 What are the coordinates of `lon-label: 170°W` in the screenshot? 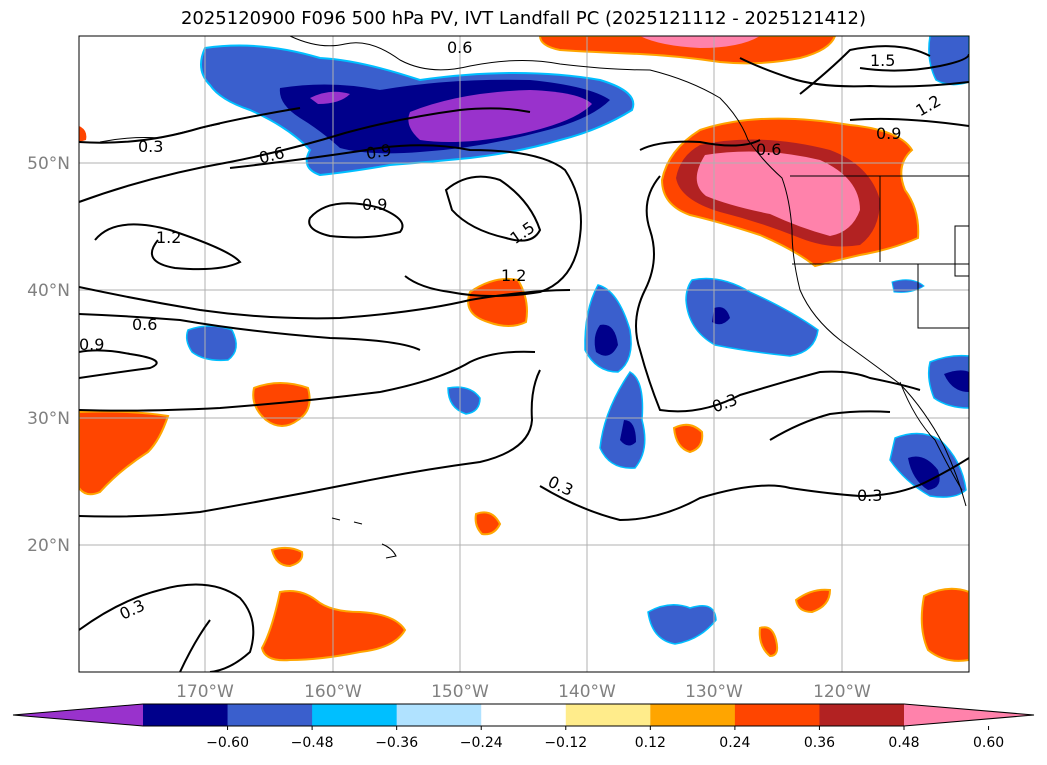 It's located at (205, 692).